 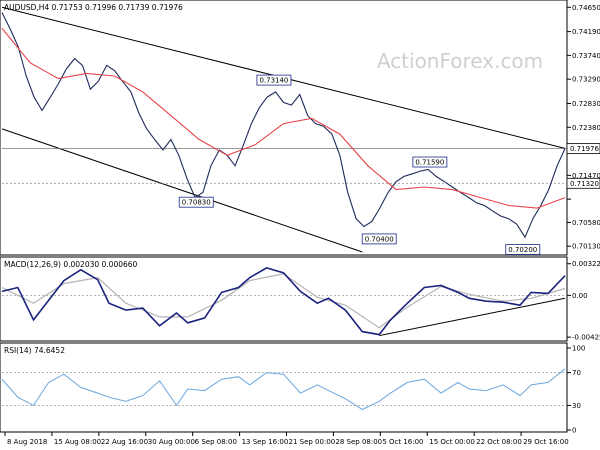 What do you see at coordinates (580, 296) in the screenshot?
I see `y-tick-label: 0.00` at bounding box center [580, 296].